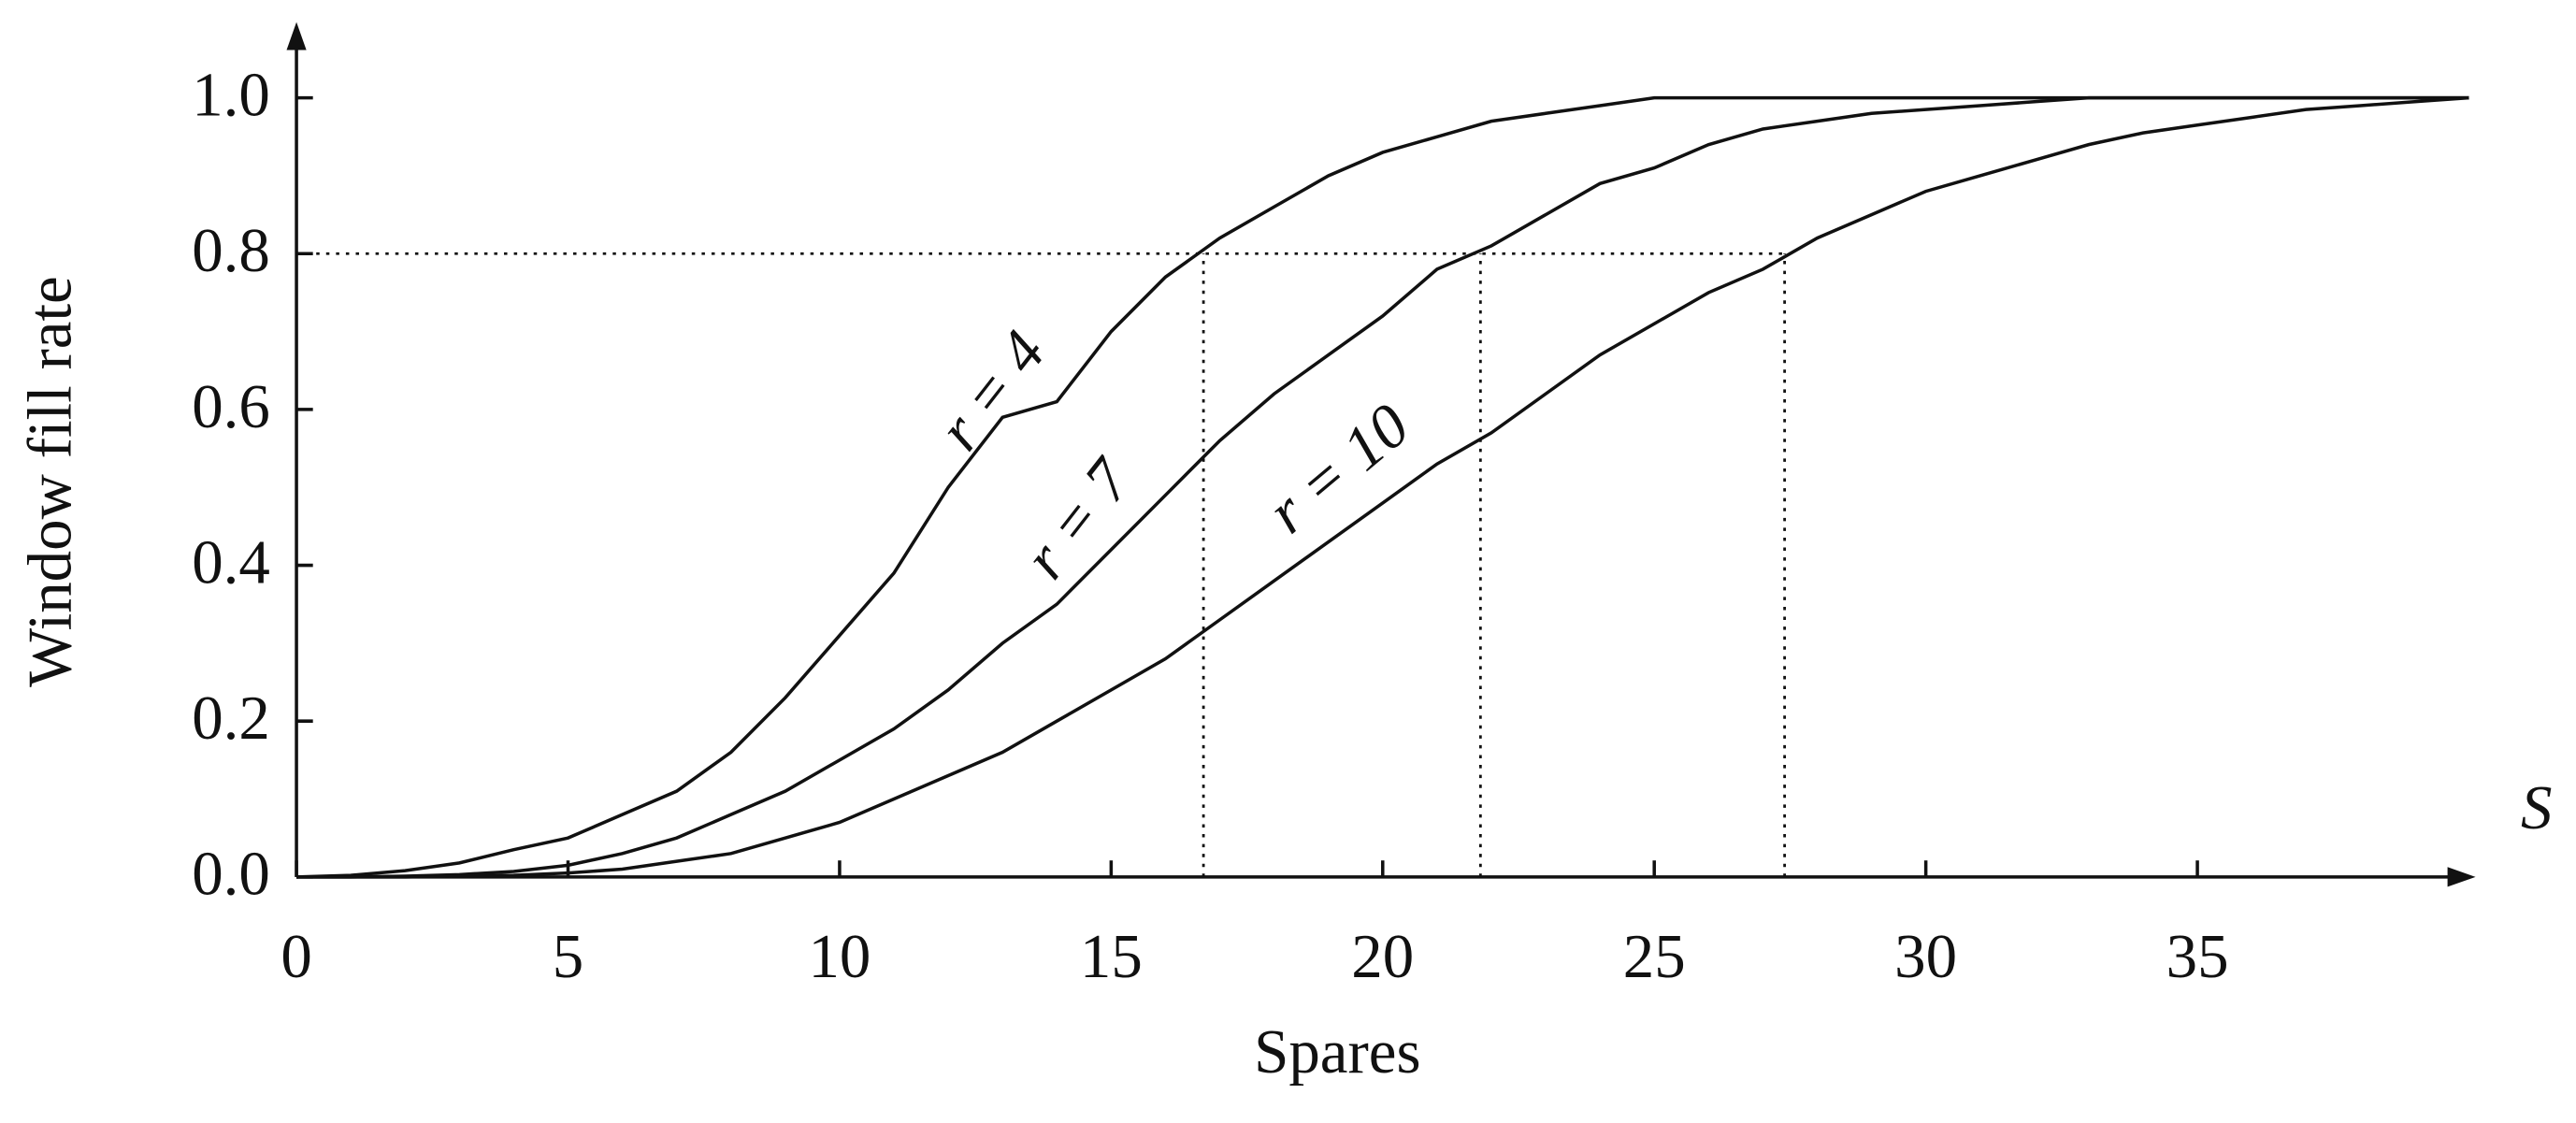 Image resolution: width=2576 pixels, height=1123 pixels. I want to click on x-tick-label: 15, so click(1112, 956).